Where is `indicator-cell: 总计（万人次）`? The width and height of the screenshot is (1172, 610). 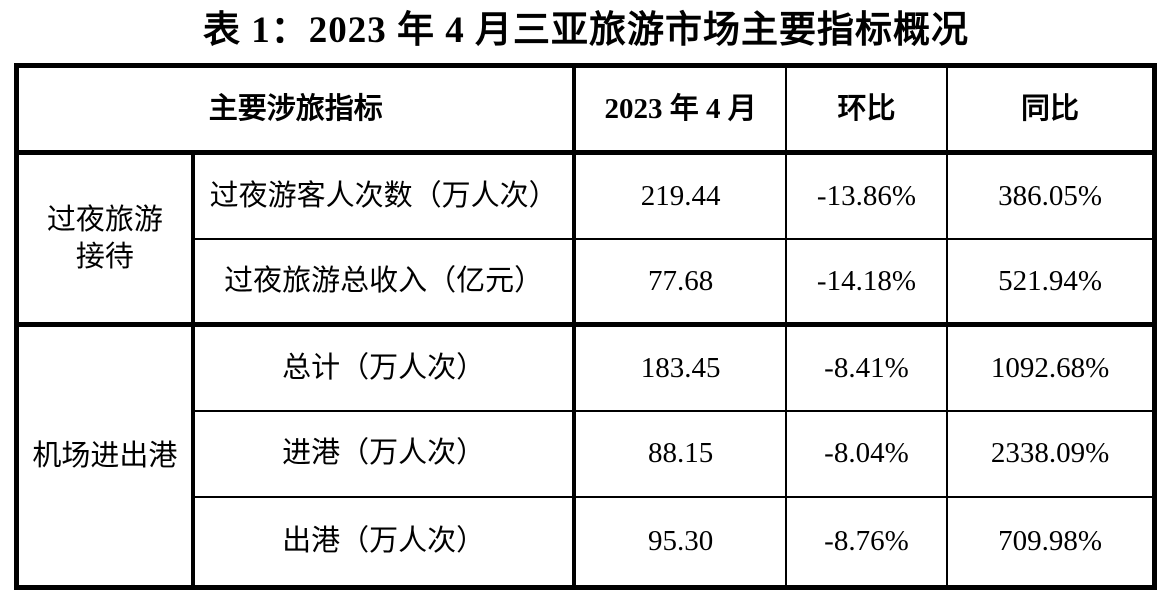
indicator-cell: 总计（万人次） is located at coordinates (384, 367).